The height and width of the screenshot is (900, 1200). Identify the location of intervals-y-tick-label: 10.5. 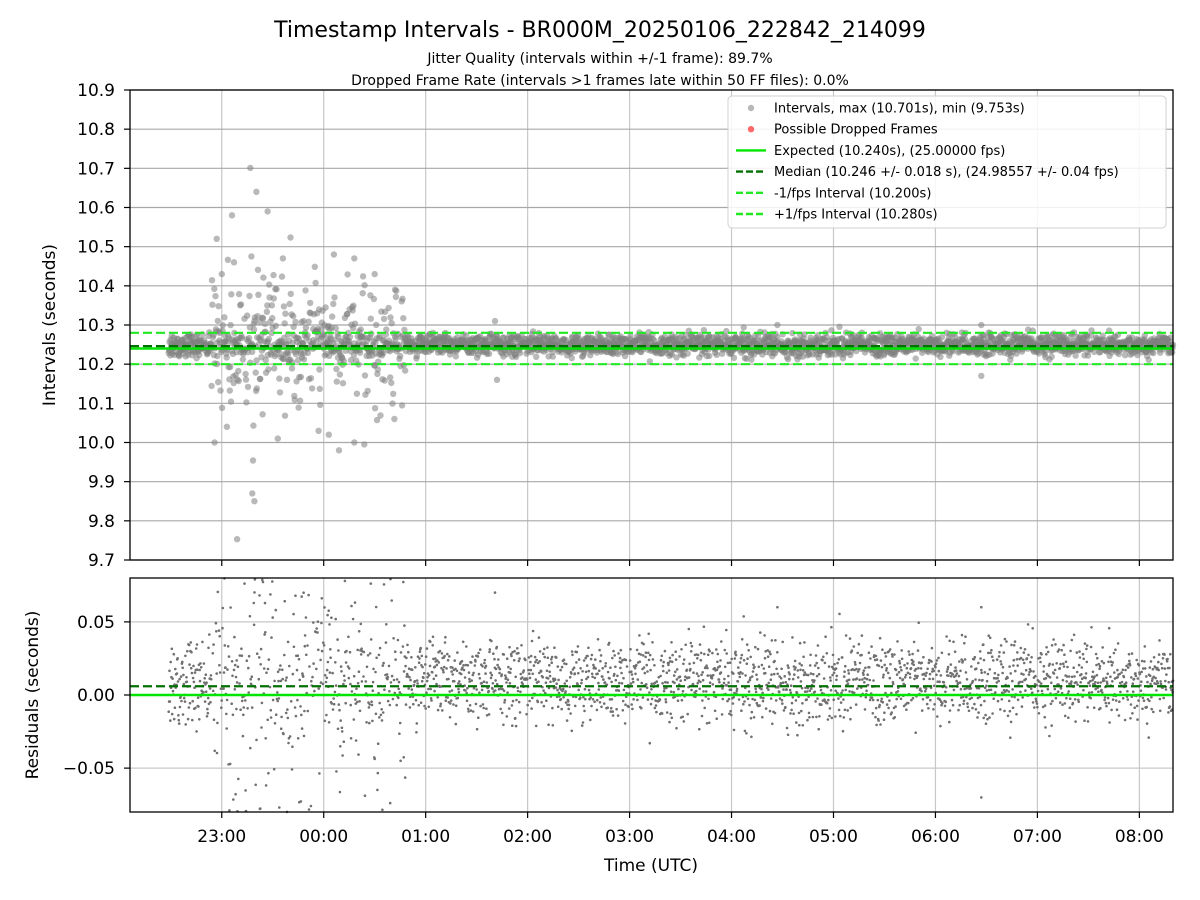
(96, 248).